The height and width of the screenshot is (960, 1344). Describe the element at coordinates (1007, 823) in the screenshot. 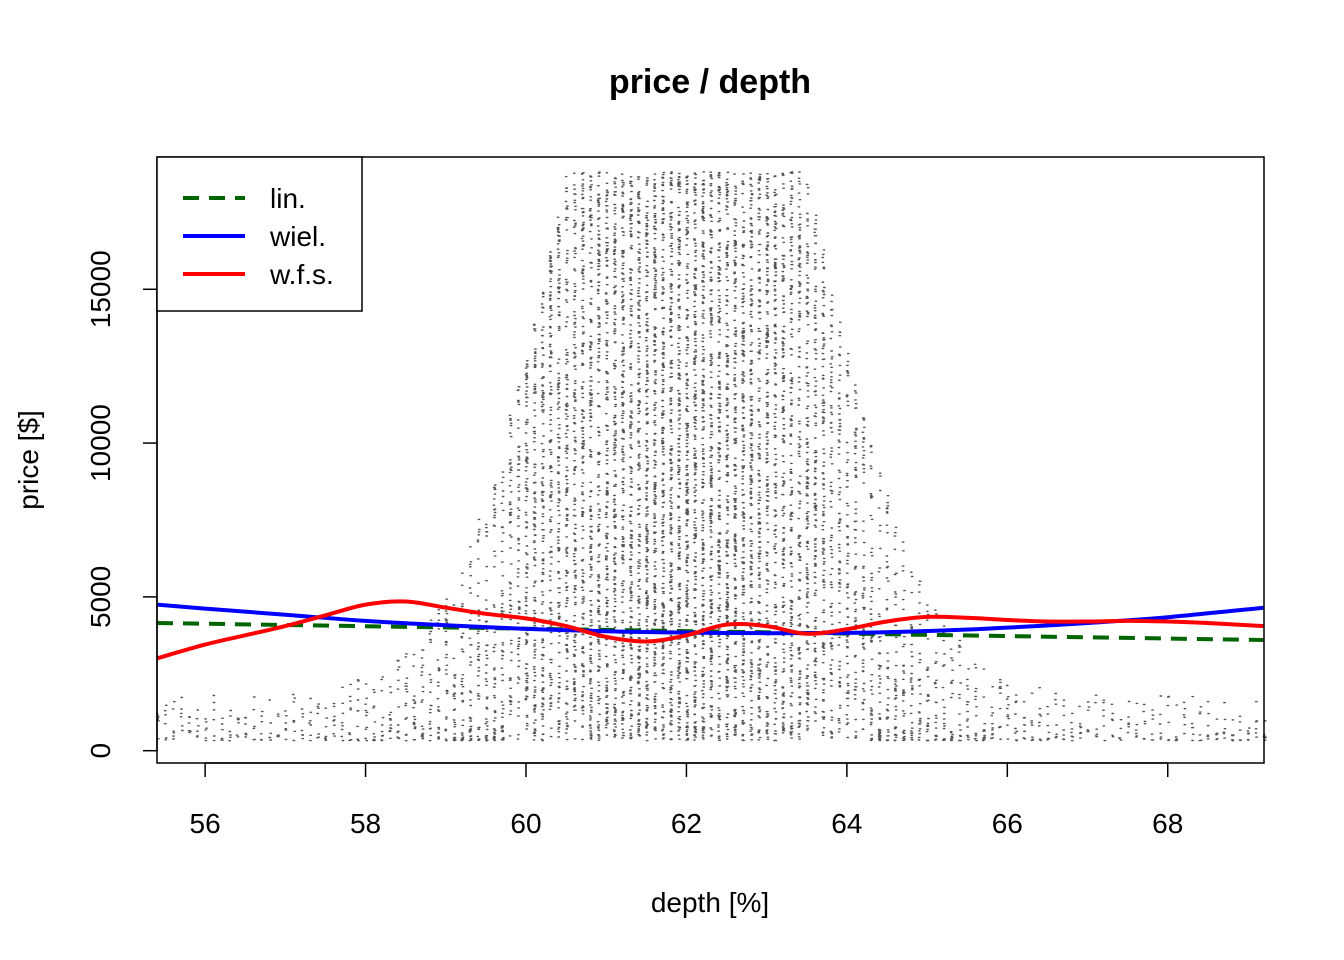

I see `x-tick-label: 66` at that location.